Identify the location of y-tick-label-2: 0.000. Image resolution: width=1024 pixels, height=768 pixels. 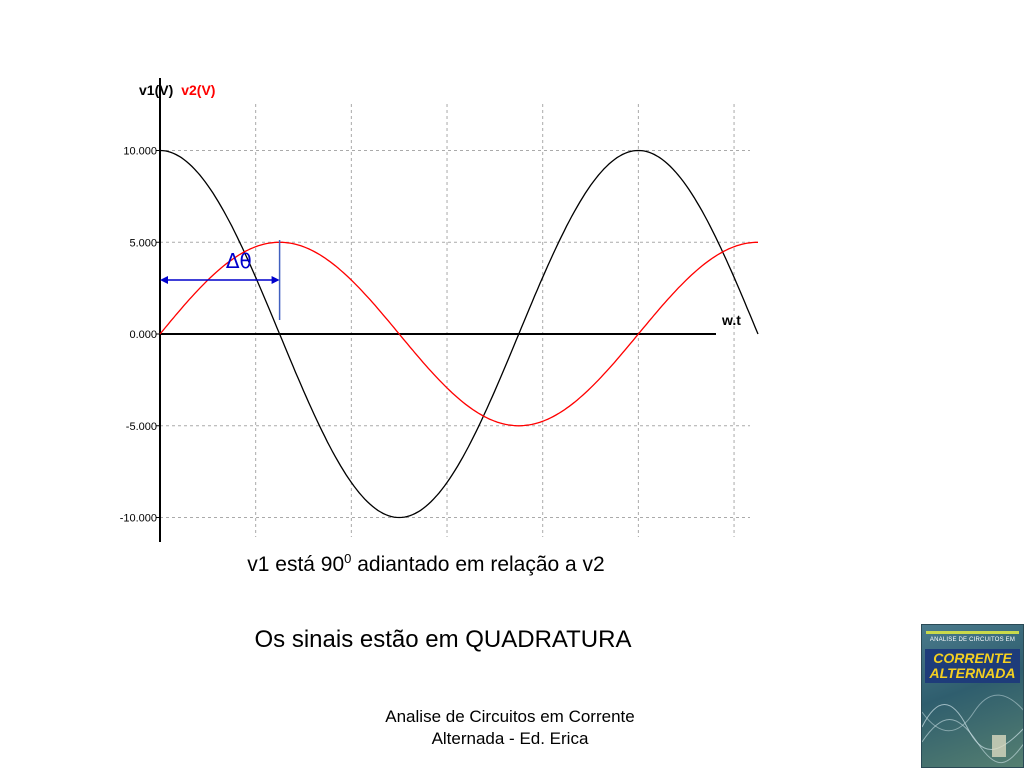
(143, 335).